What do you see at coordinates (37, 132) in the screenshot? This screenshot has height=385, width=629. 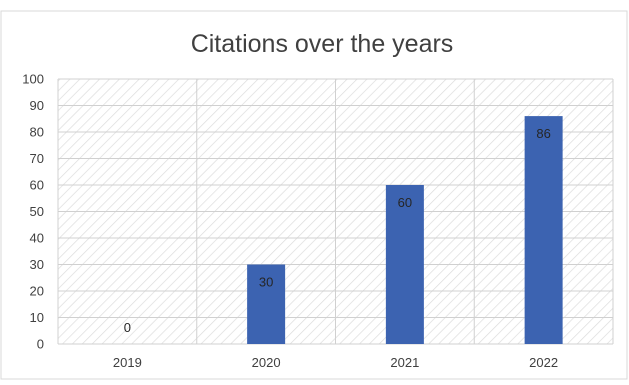 I see `y-tick-label: 80` at bounding box center [37, 132].